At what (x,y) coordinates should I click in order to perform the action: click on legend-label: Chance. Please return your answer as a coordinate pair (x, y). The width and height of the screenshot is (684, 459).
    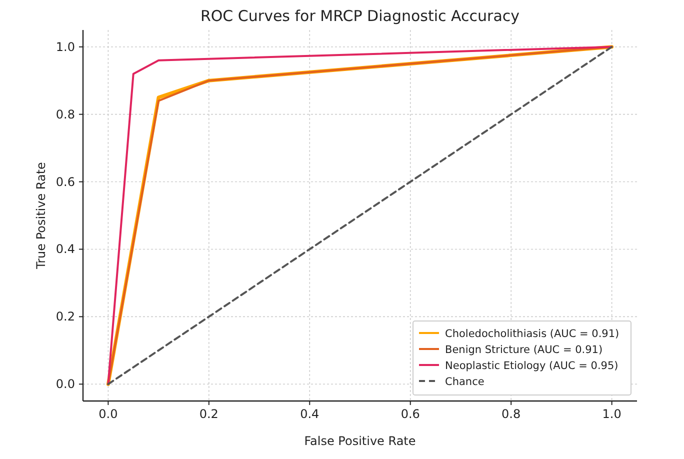
    Looking at the image, I should click on (464, 382).